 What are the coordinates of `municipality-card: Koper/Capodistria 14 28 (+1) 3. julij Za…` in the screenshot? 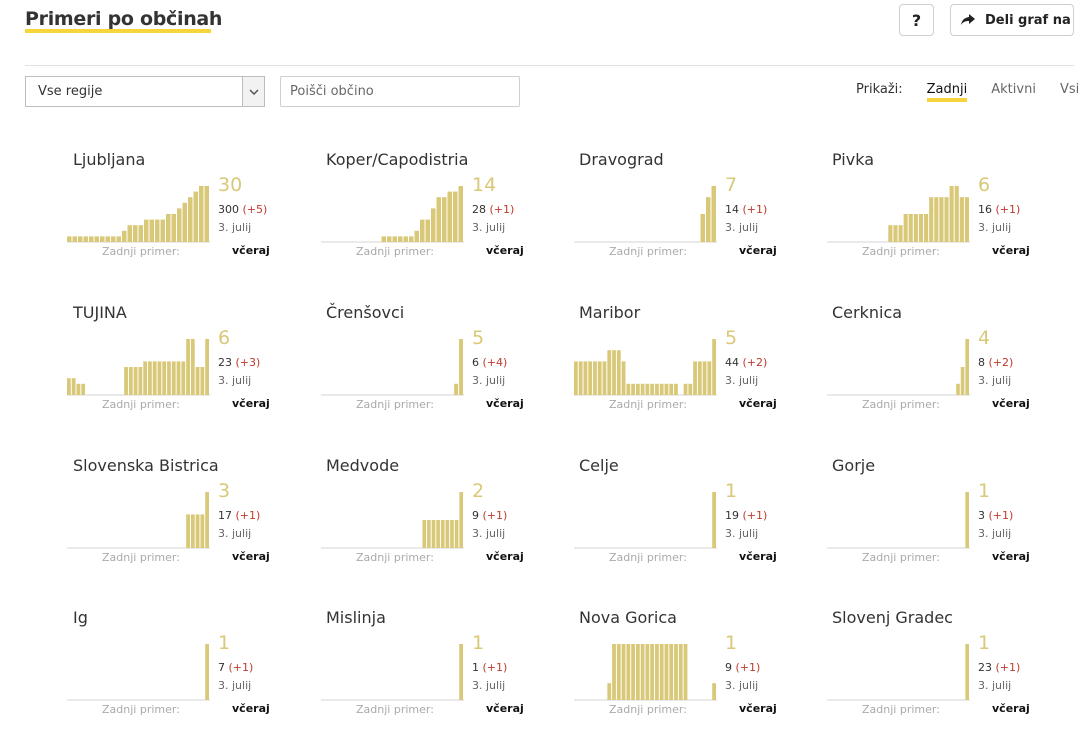 It's located at (422, 215).